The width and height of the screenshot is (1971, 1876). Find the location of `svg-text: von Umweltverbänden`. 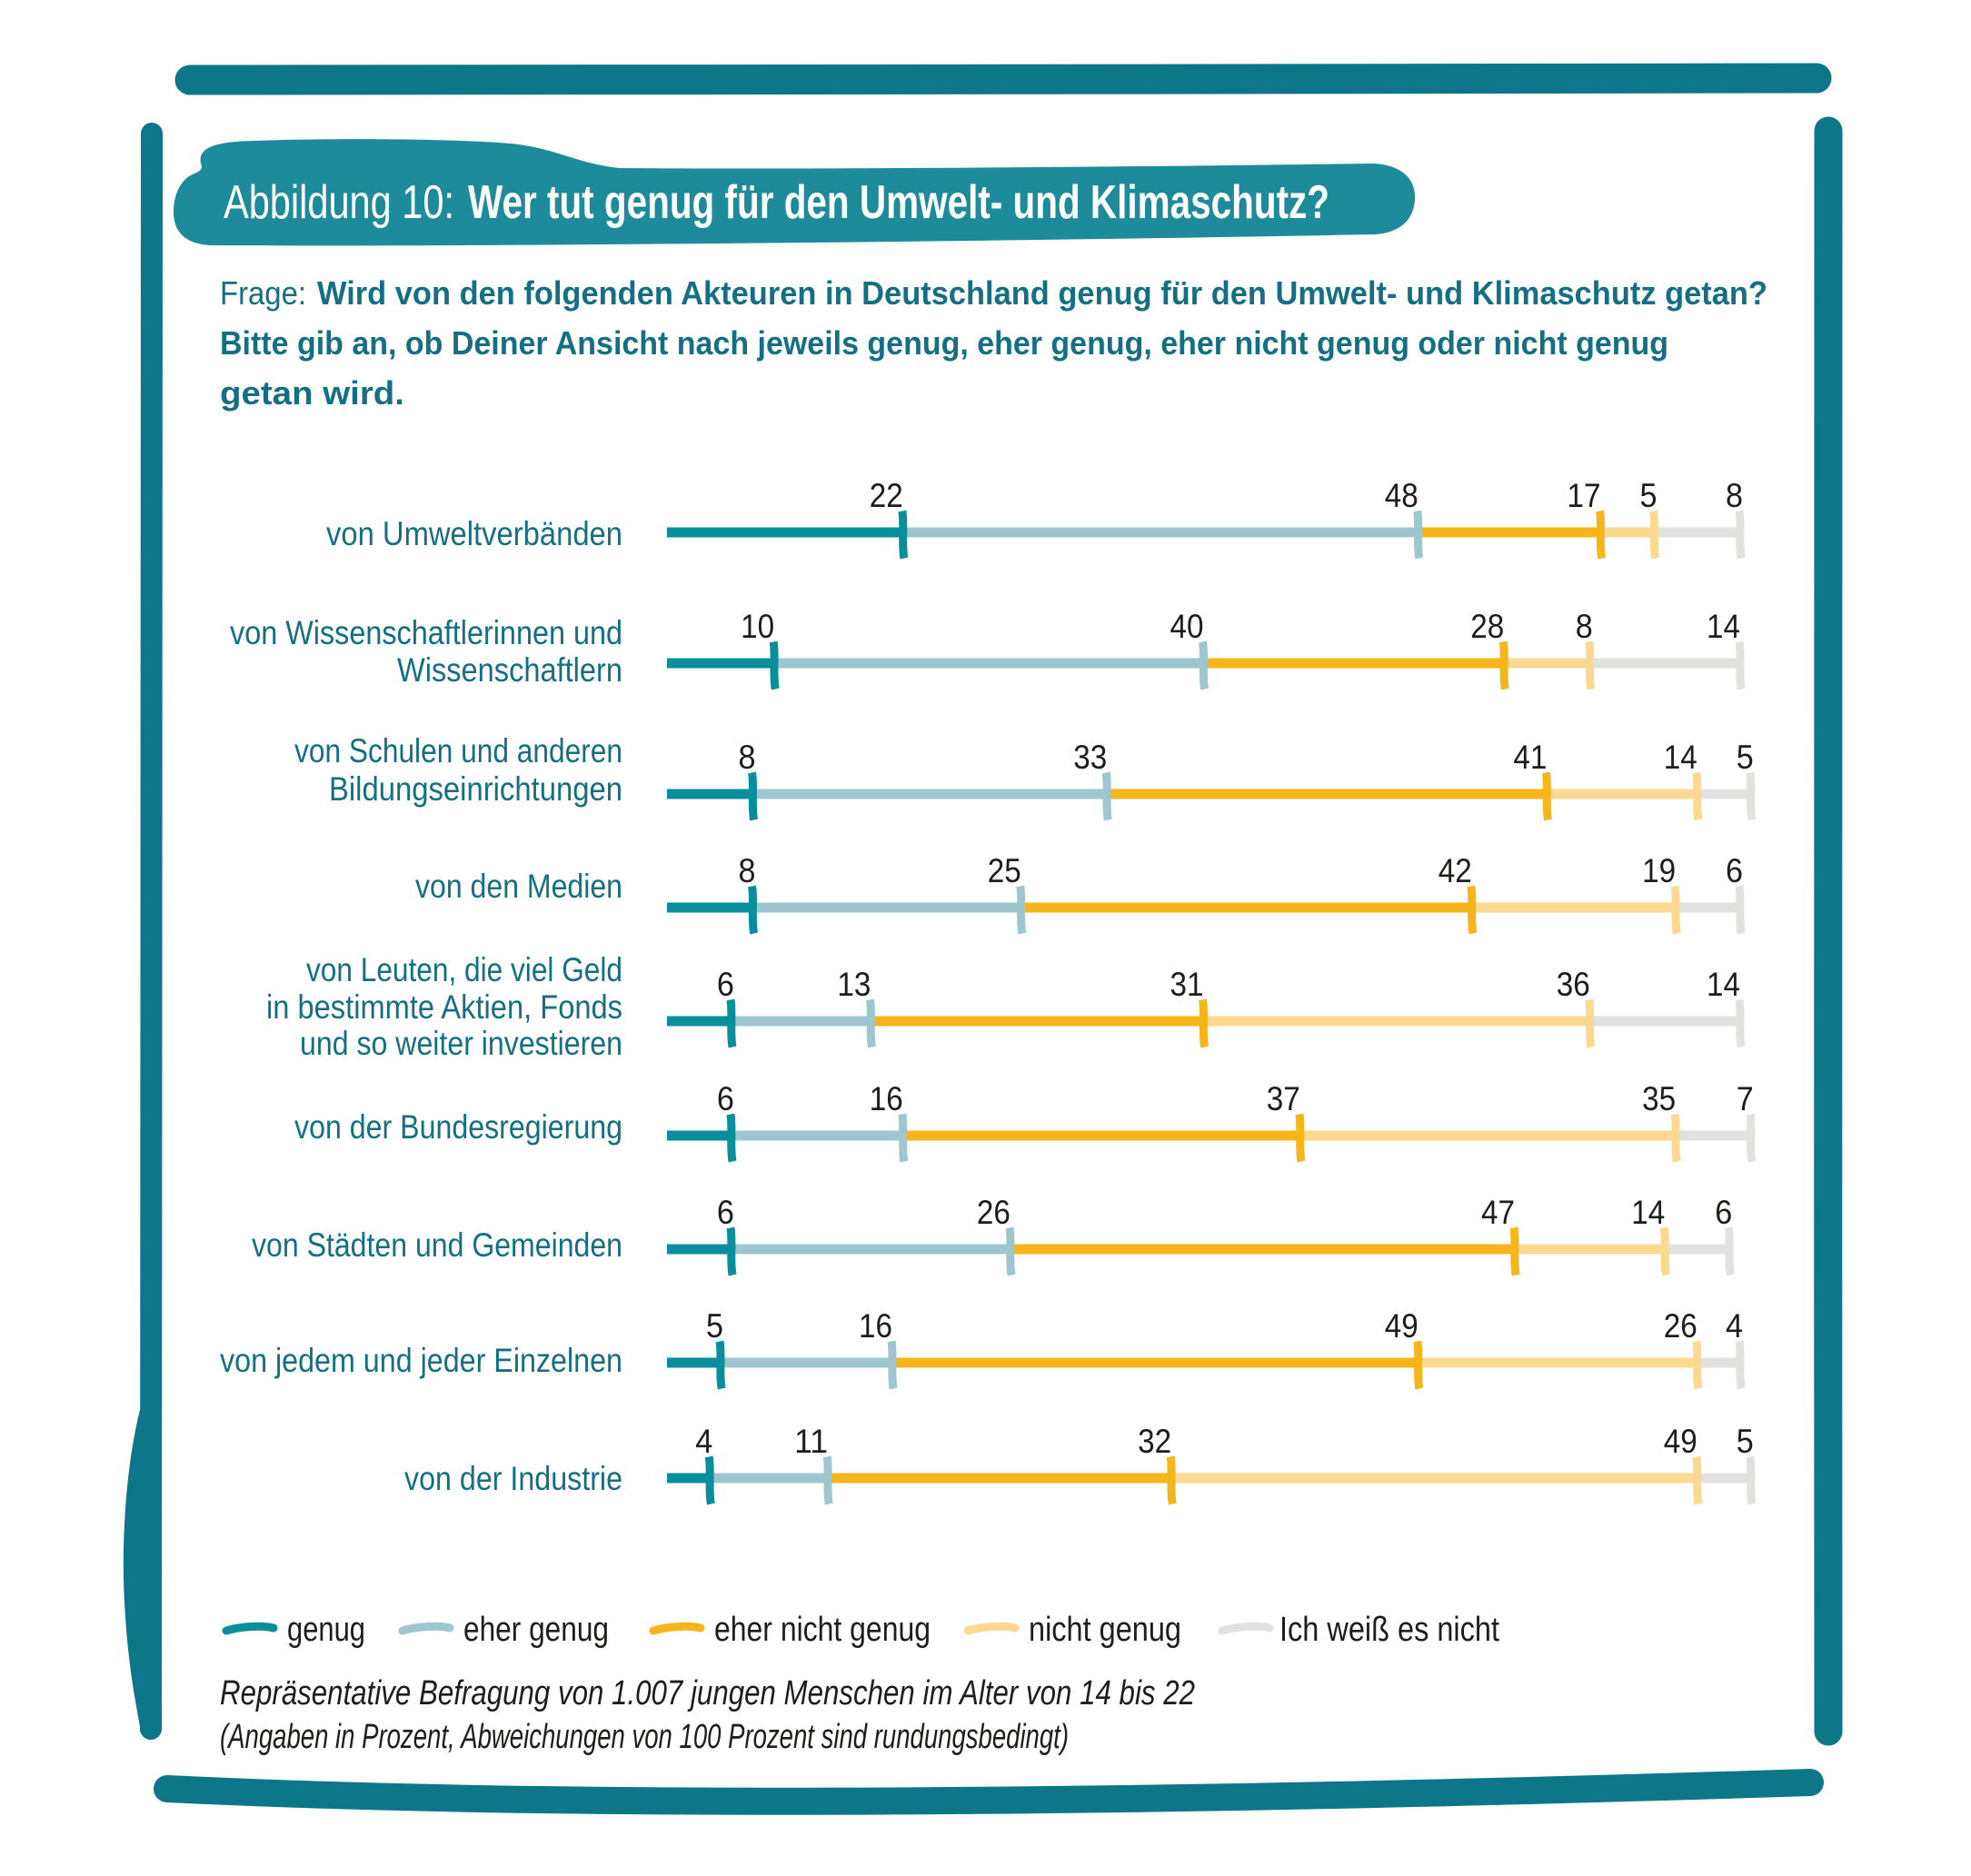

svg-text: von Umweltverbänden is located at coordinates (474, 533).